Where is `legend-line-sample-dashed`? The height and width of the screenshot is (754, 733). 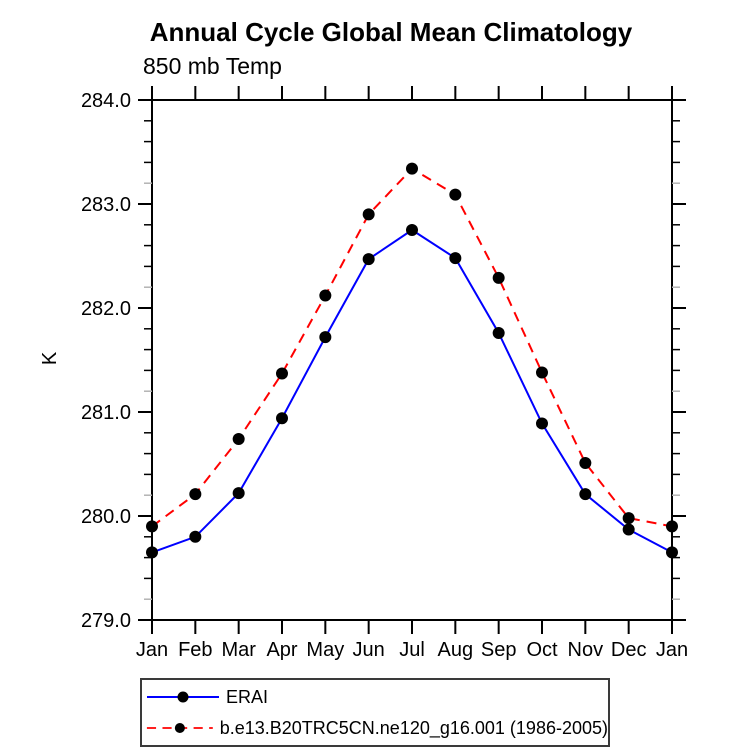
legend-line-sample-dashed is located at coordinates (179, 727).